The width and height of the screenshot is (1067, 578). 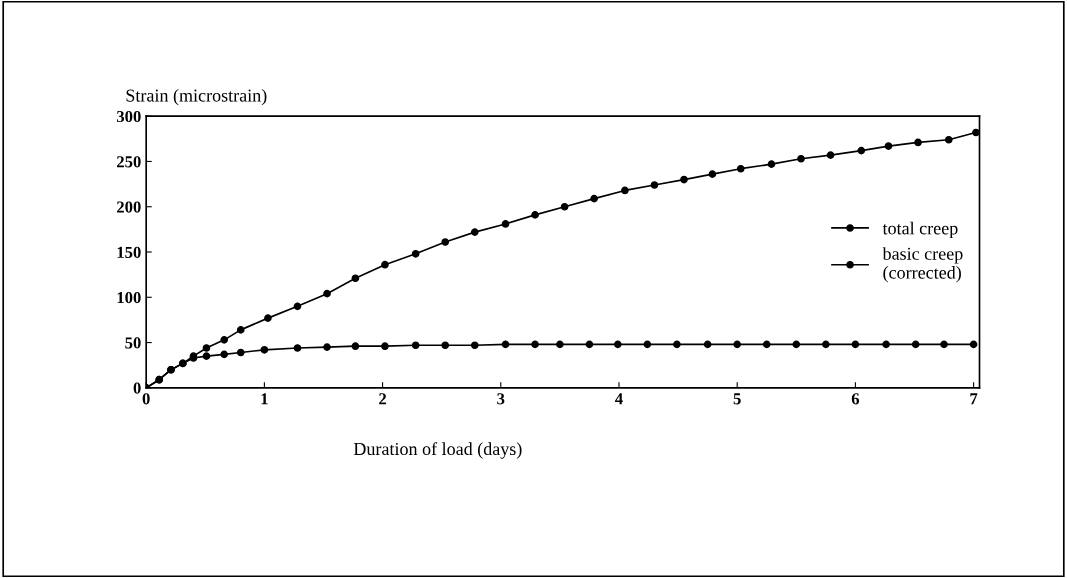 I want to click on x-tick-label: 3, so click(x=501, y=399).